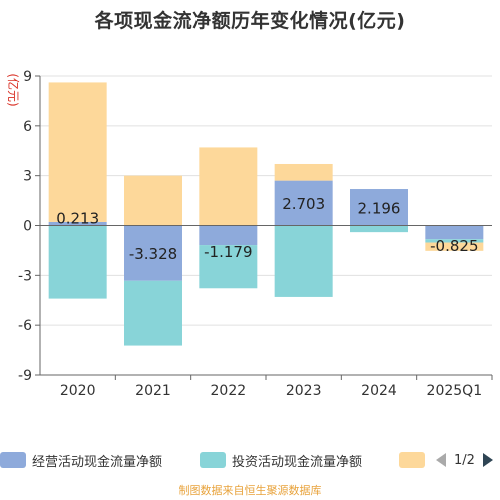 The image size is (500, 500). Describe the element at coordinates (25, 276) in the screenshot. I see `y-tick-label: -3` at that location.